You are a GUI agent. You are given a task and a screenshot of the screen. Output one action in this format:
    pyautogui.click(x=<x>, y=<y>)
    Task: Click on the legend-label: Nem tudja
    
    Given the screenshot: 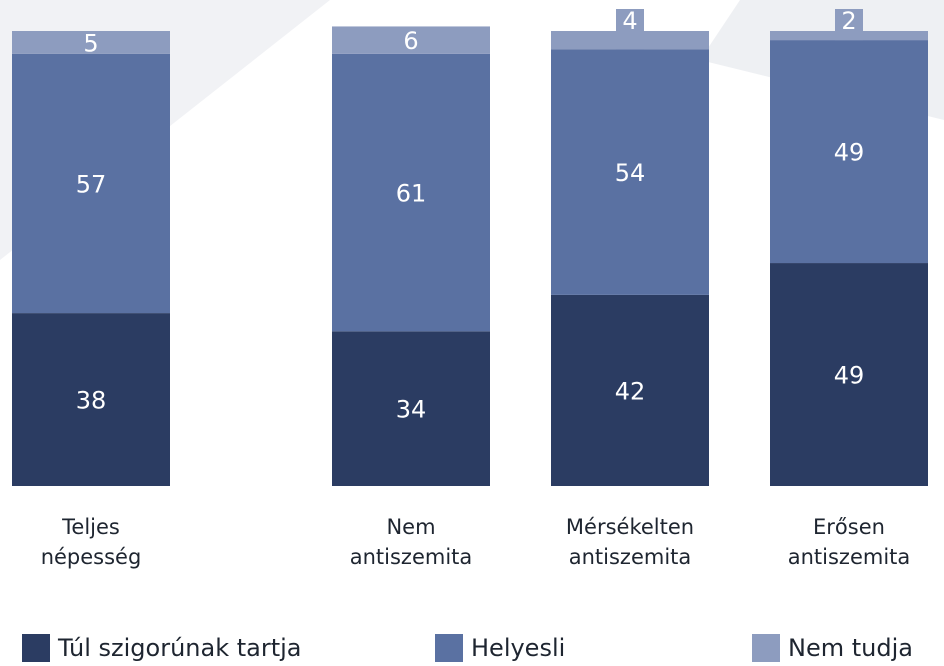 What is the action you would take?
    pyautogui.click(x=850, y=648)
    